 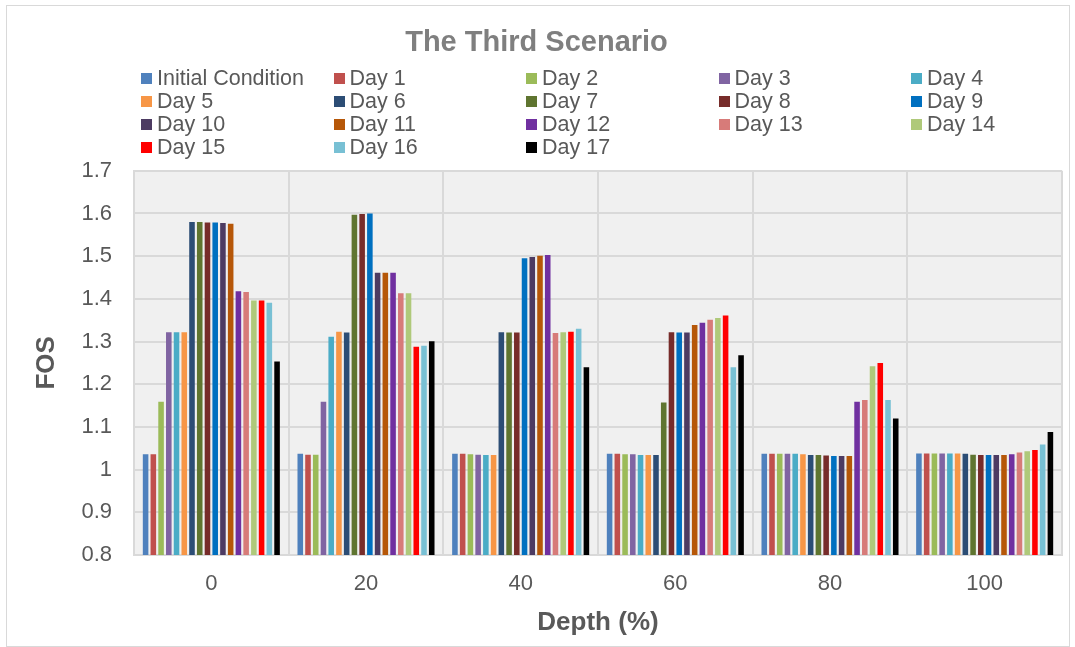 I want to click on legend-label: Day 13, so click(x=768, y=124).